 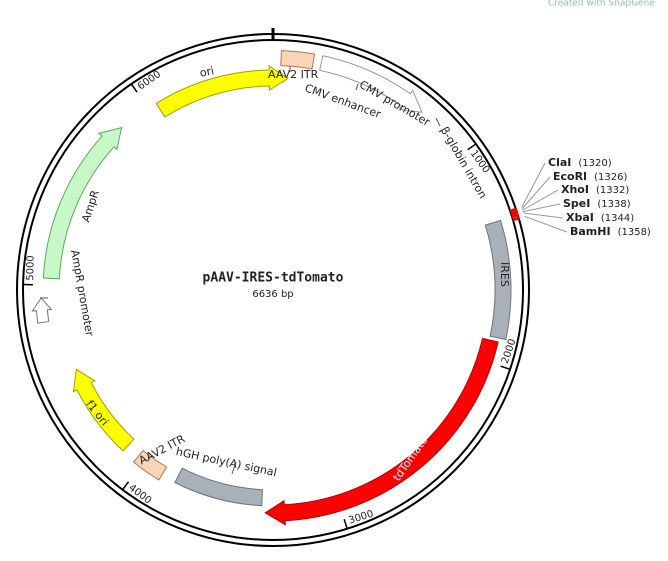 I want to click on site-name: SpeI, so click(x=576, y=203).